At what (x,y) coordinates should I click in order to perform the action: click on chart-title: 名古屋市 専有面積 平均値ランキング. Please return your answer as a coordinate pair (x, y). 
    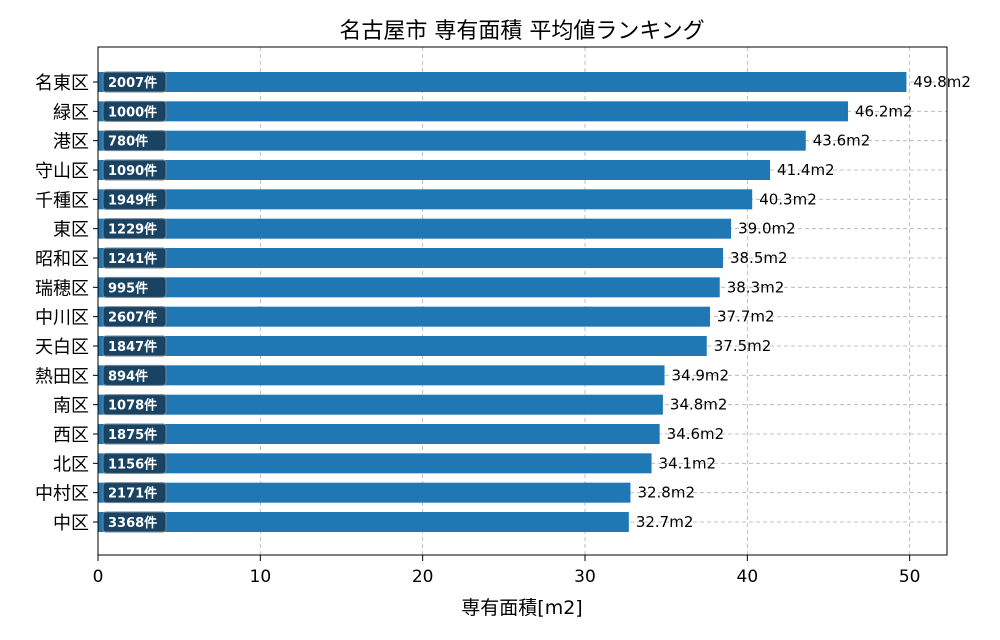
    Looking at the image, I should click on (521, 31).